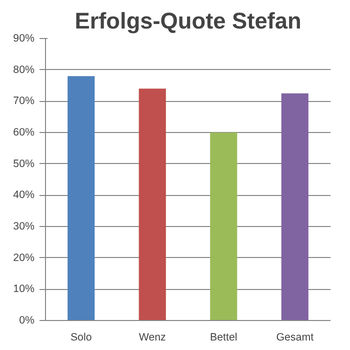 The image size is (350, 350). I want to click on x-tick-label: Wenz, so click(152, 338).